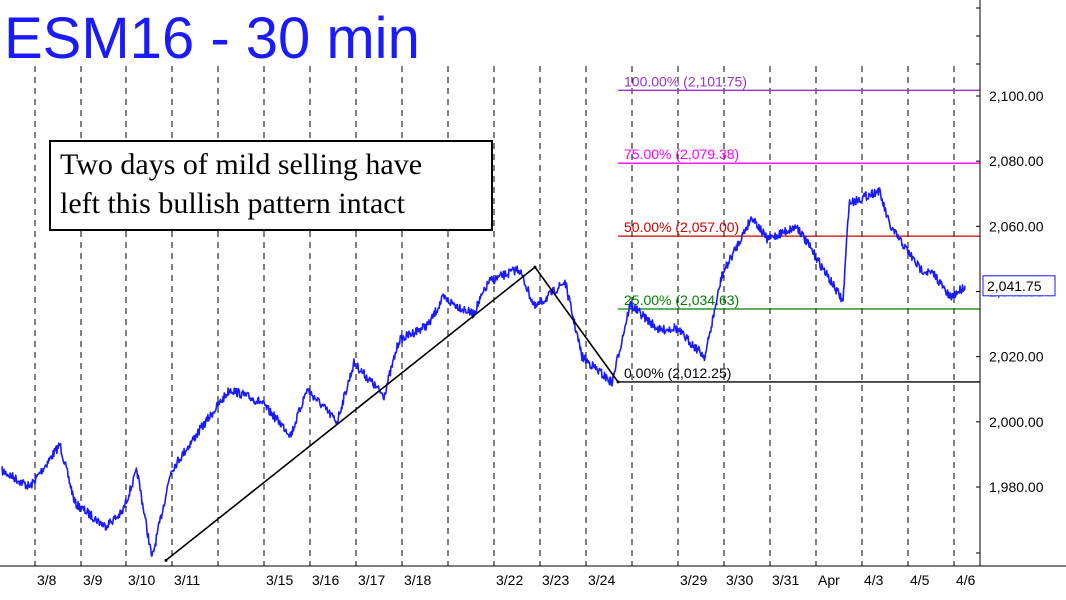 The height and width of the screenshot is (600, 1066). Describe the element at coordinates (1016, 422) in the screenshot. I see `y-tick-label: 2,000.00` at that location.